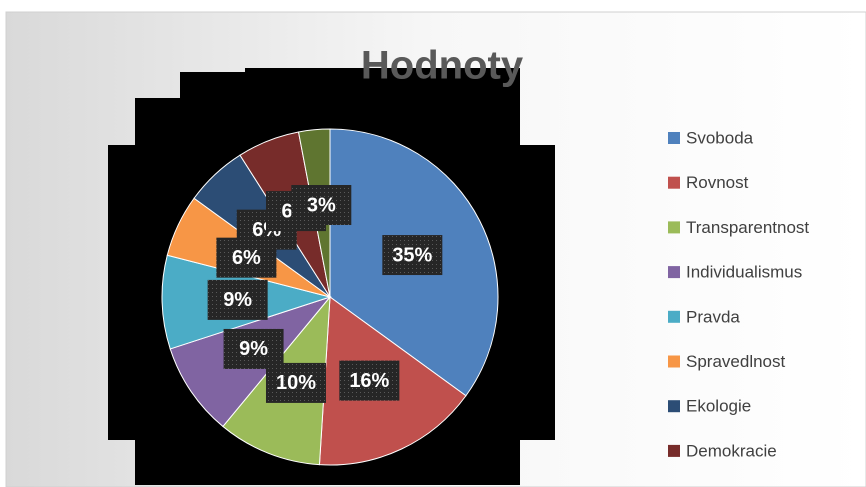  I want to click on legend-label: Individualismus, so click(744, 272).